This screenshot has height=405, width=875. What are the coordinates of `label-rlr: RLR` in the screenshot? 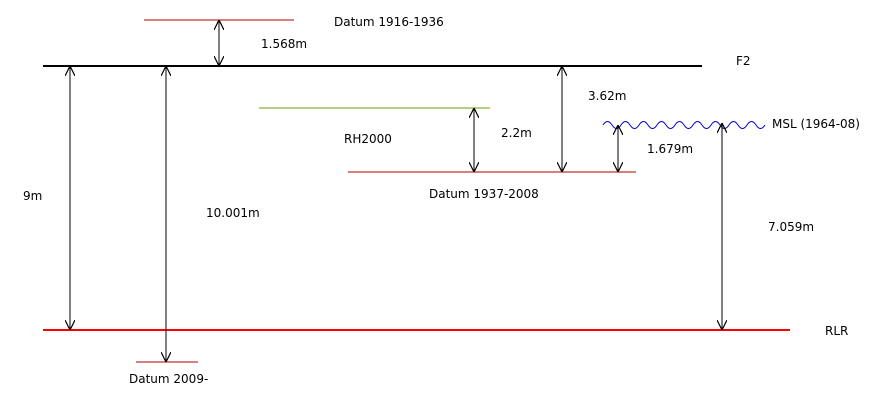 It's located at (836, 331).